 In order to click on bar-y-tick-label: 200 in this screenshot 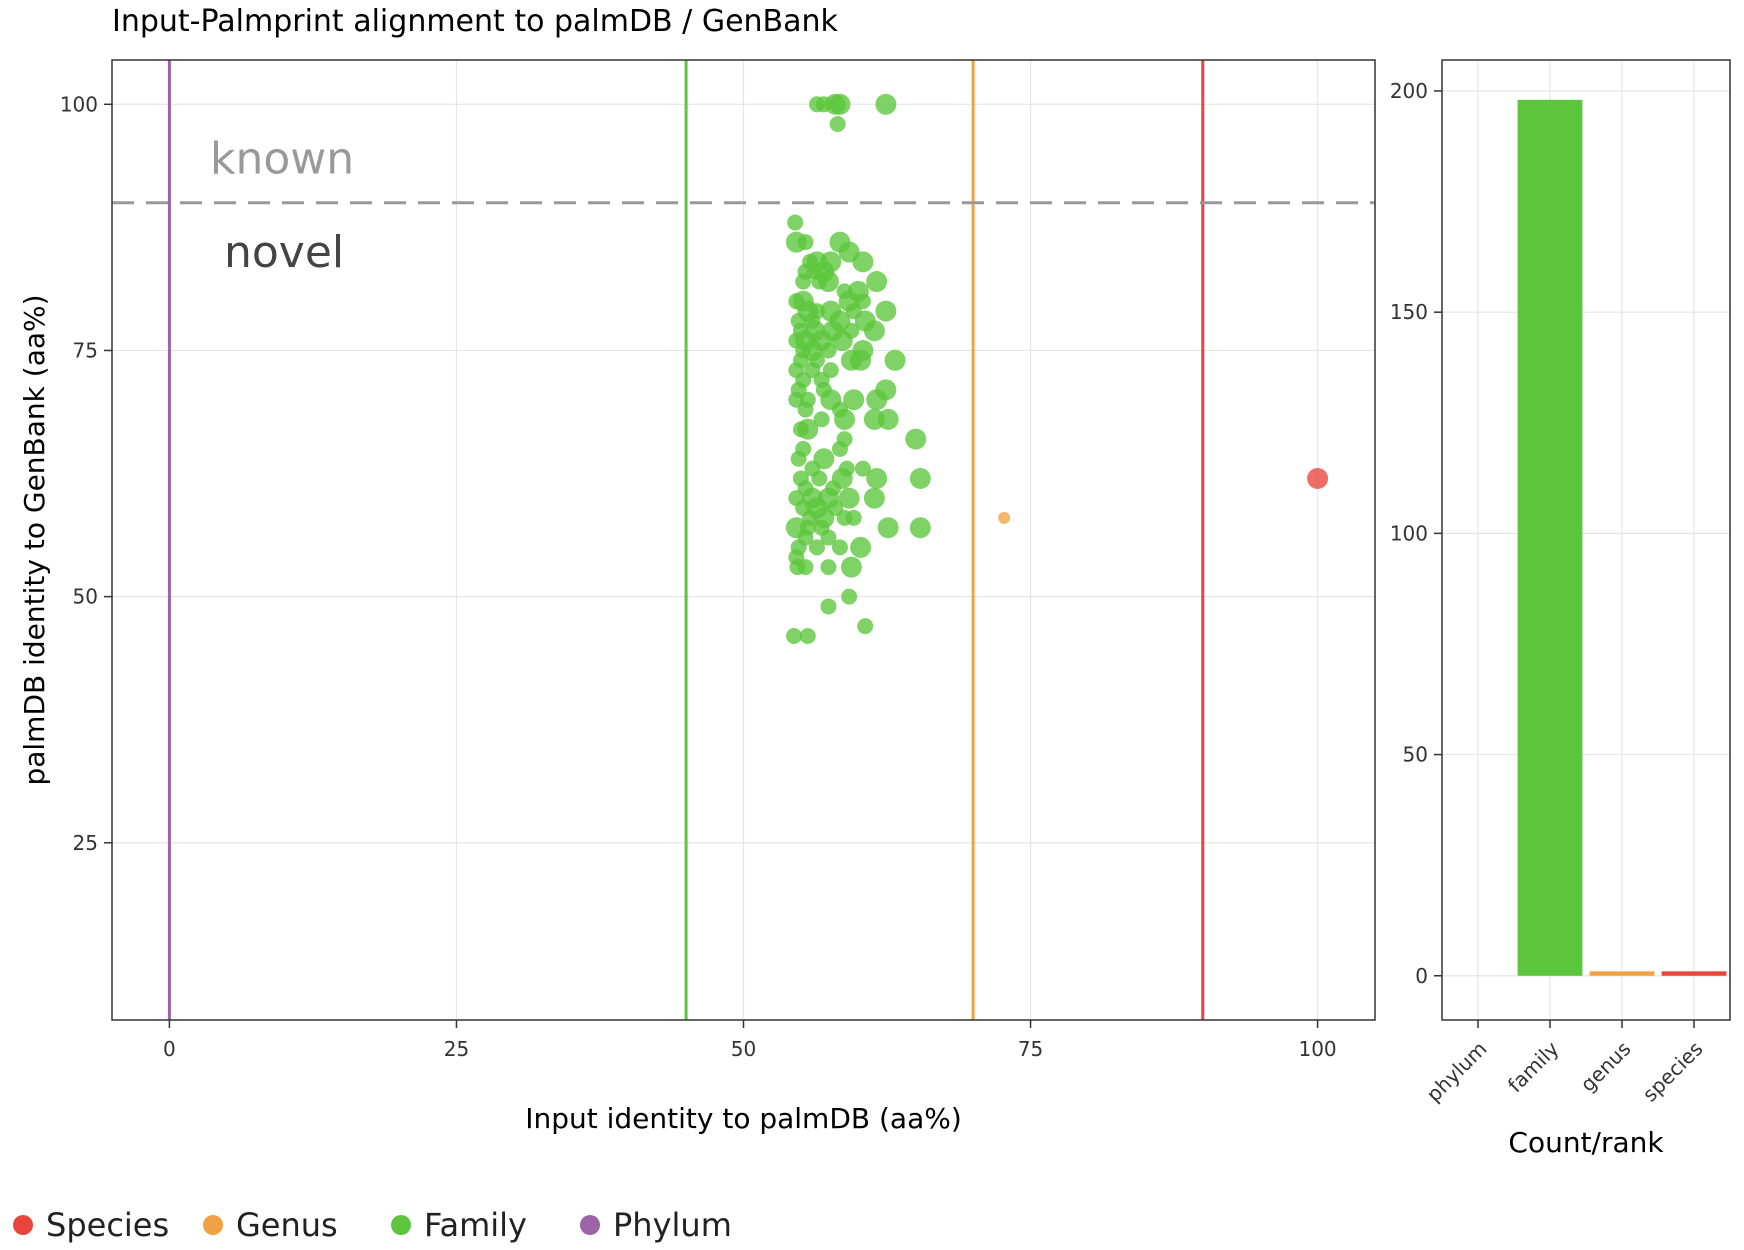, I will do `click(1409, 91)`.